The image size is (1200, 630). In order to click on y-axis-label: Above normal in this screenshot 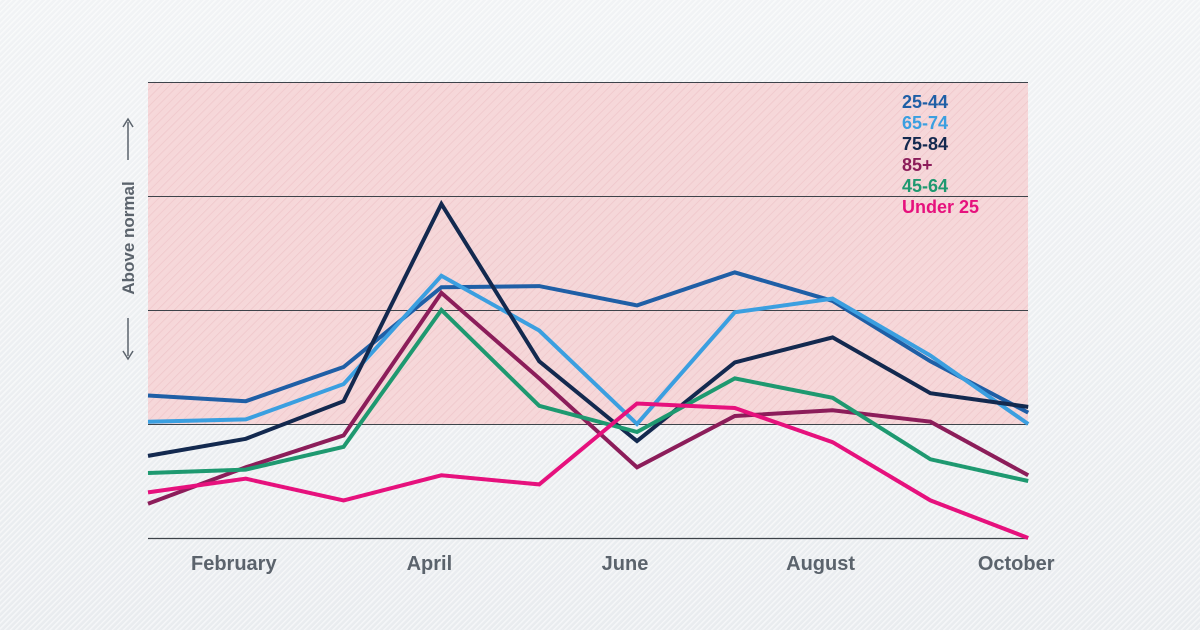, I will do `click(128, 237)`.